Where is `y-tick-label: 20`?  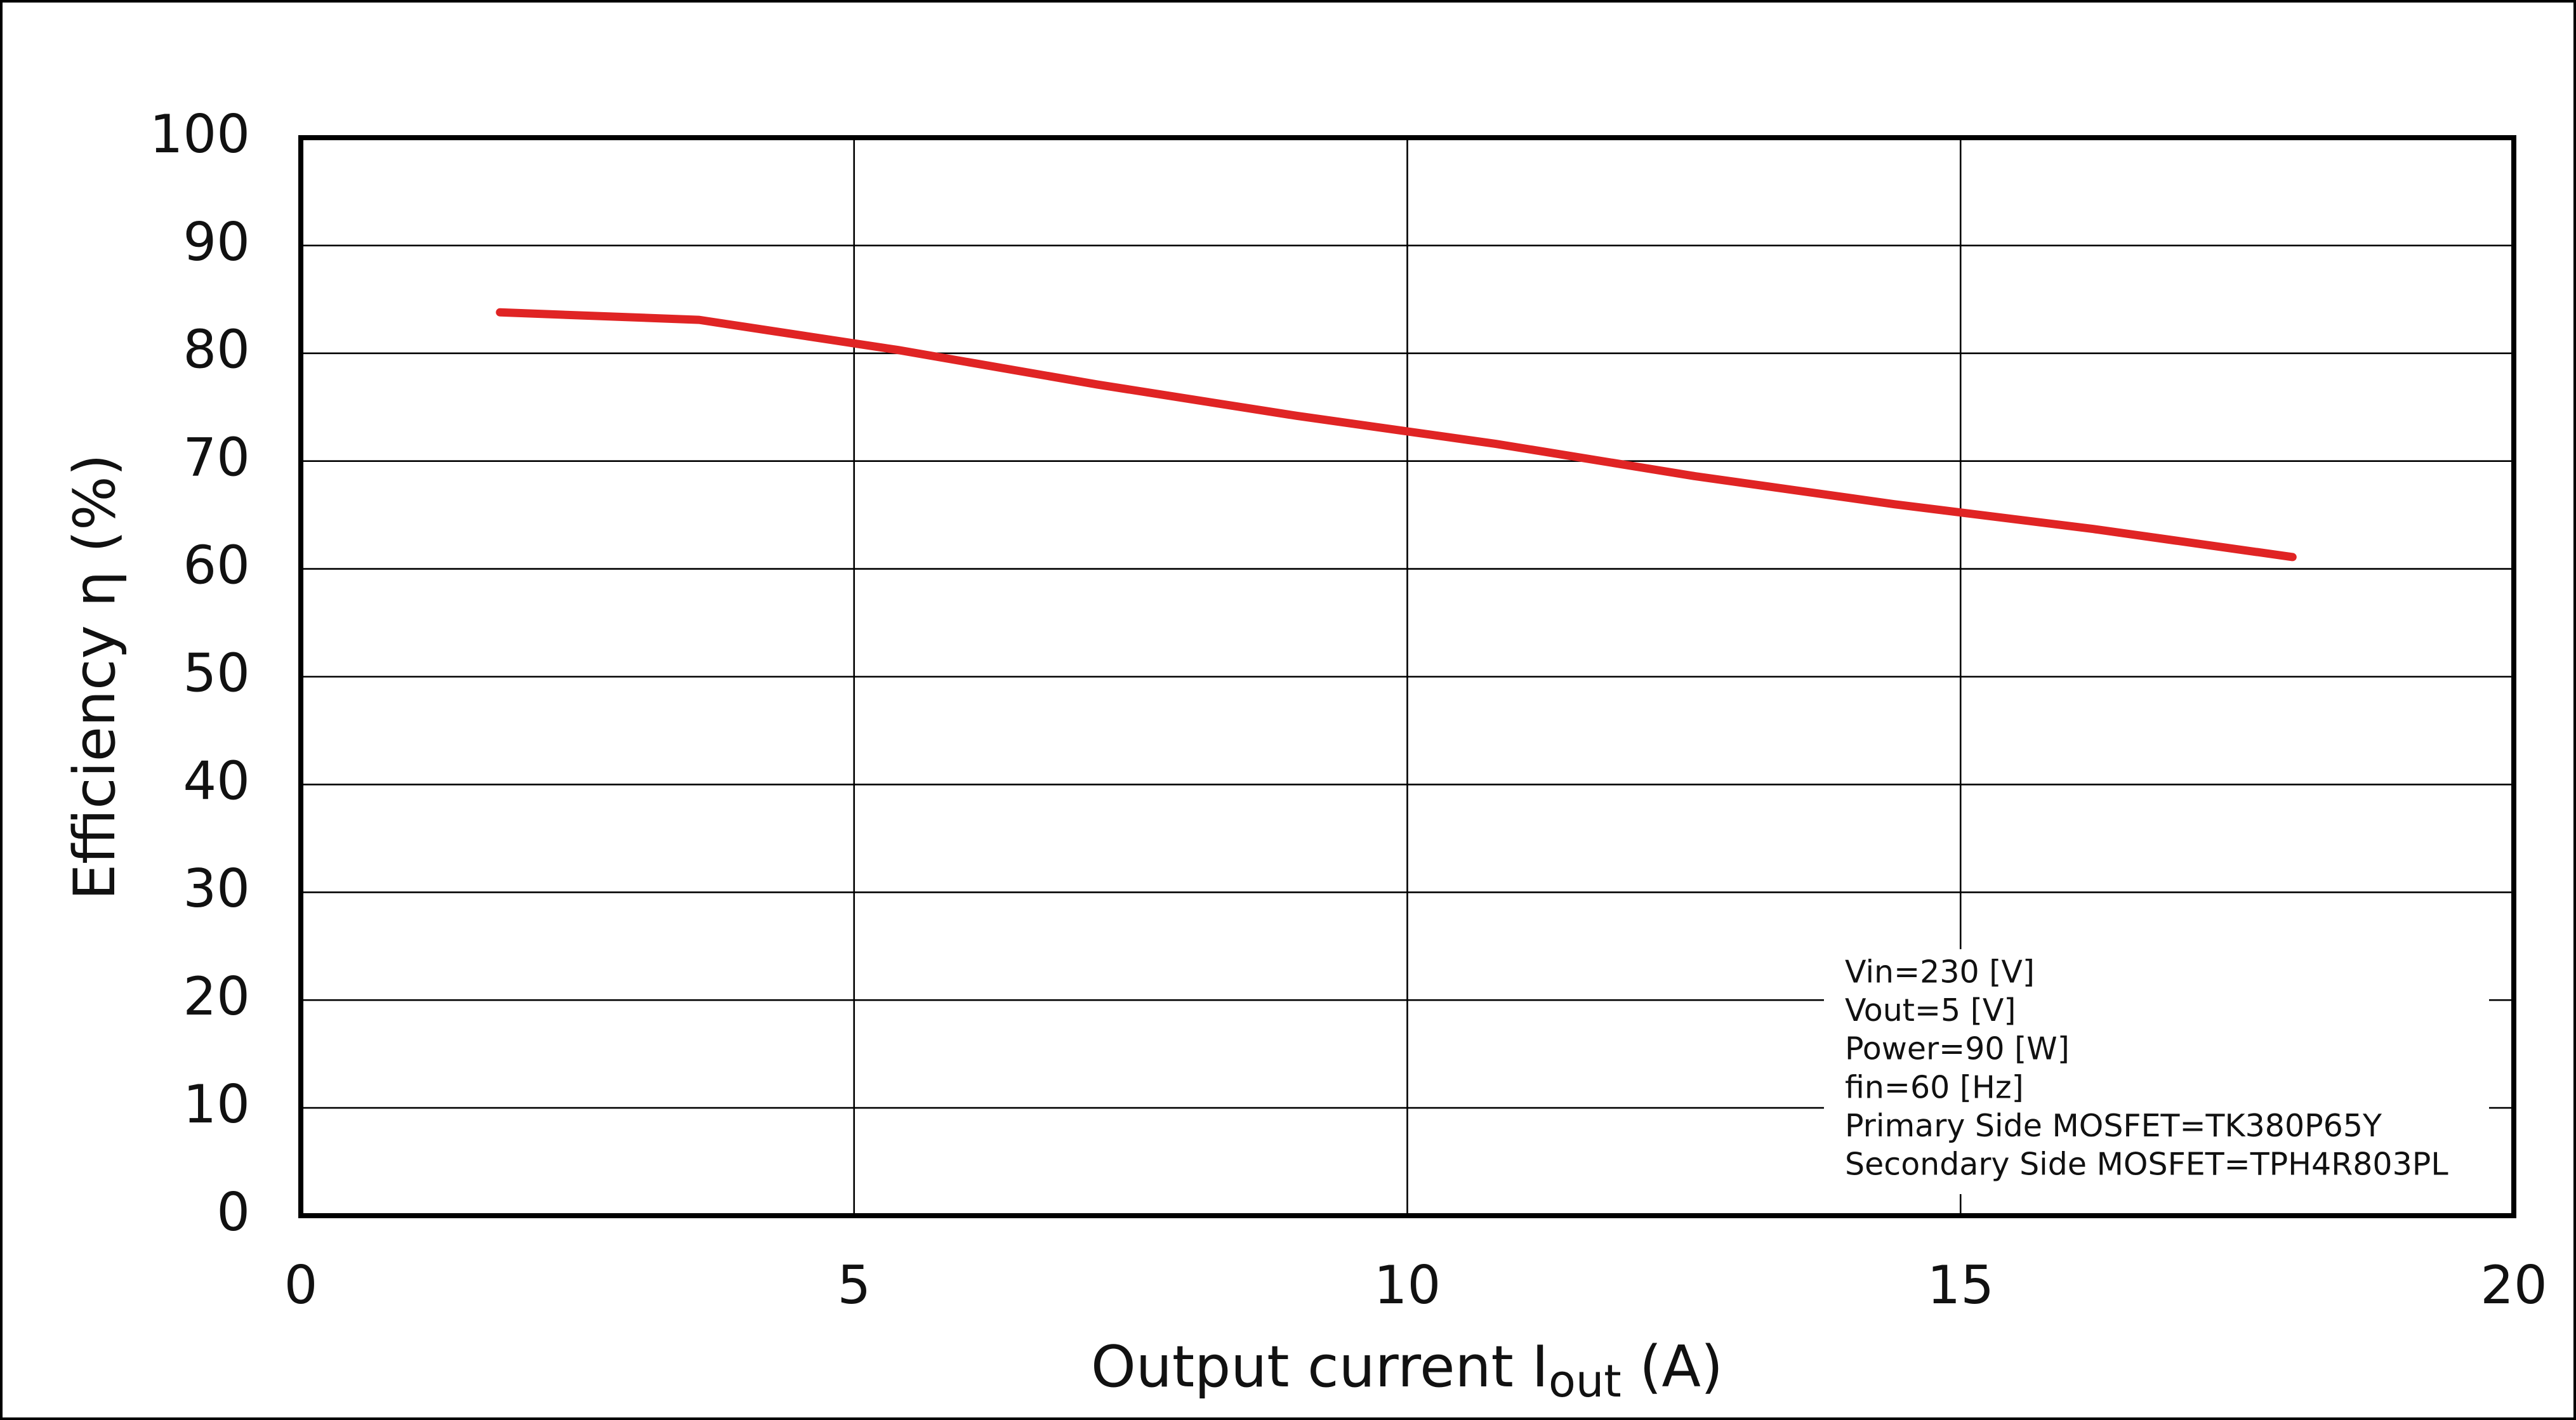
y-tick-label: 20 is located at coordinates (216, 996).